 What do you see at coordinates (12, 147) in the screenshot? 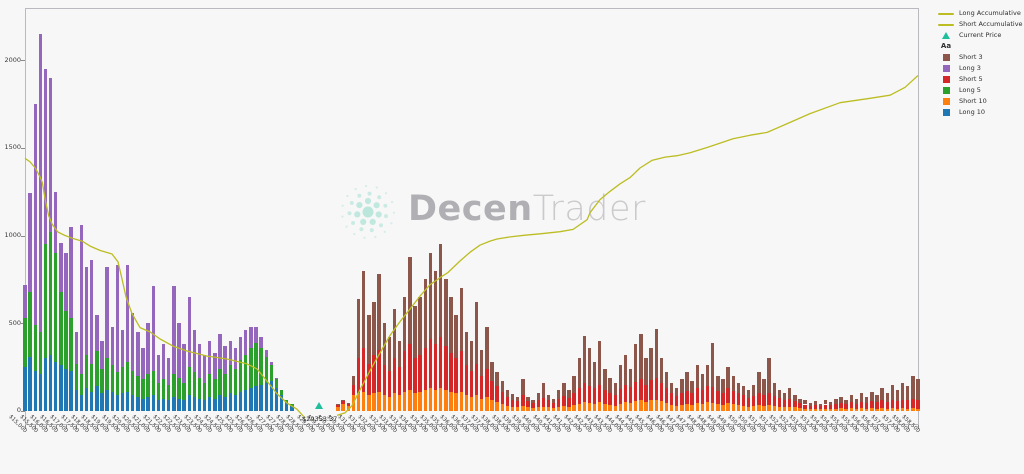
I see `y-tick-label: 1500` at bounding box center [12, 147].